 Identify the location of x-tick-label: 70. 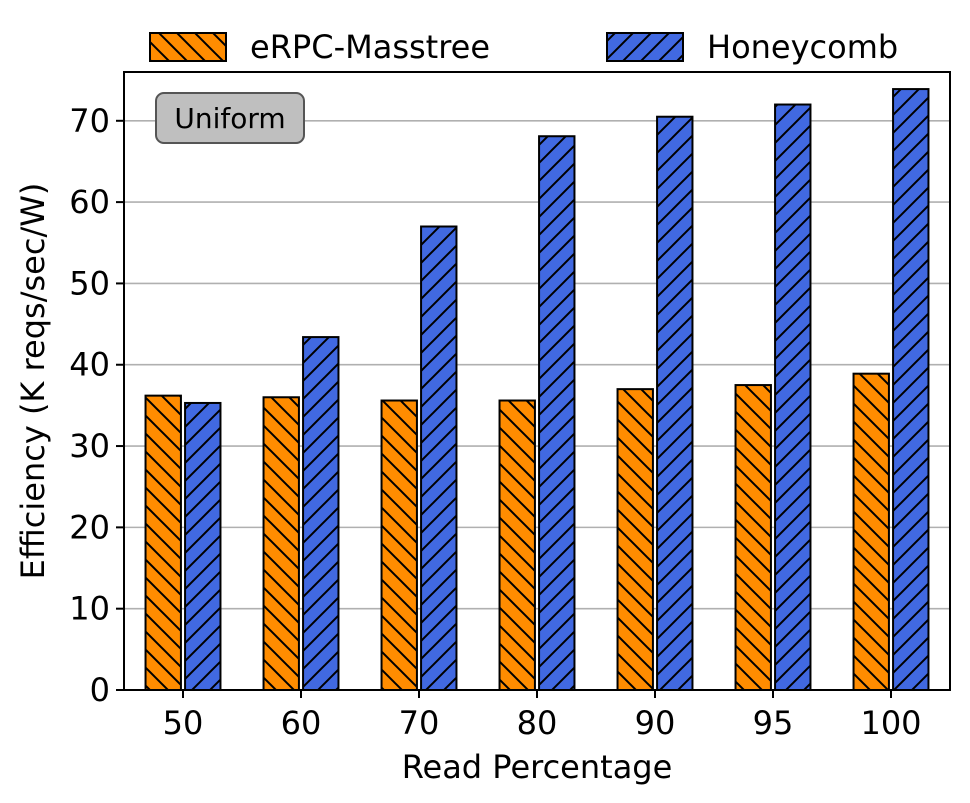
(419, 723).